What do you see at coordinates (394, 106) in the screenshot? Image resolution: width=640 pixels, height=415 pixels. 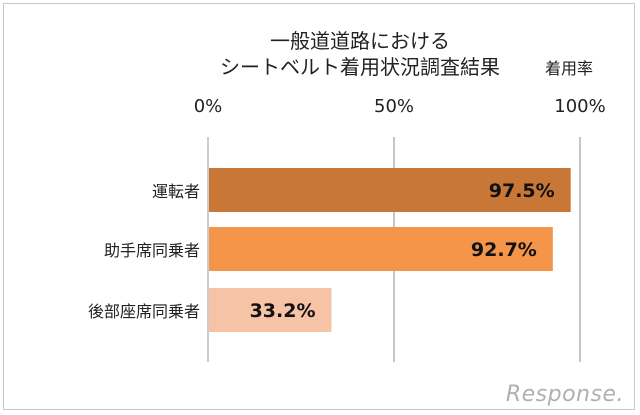 I see `x-tick-50: 50%` at bounding box center [394, 106].